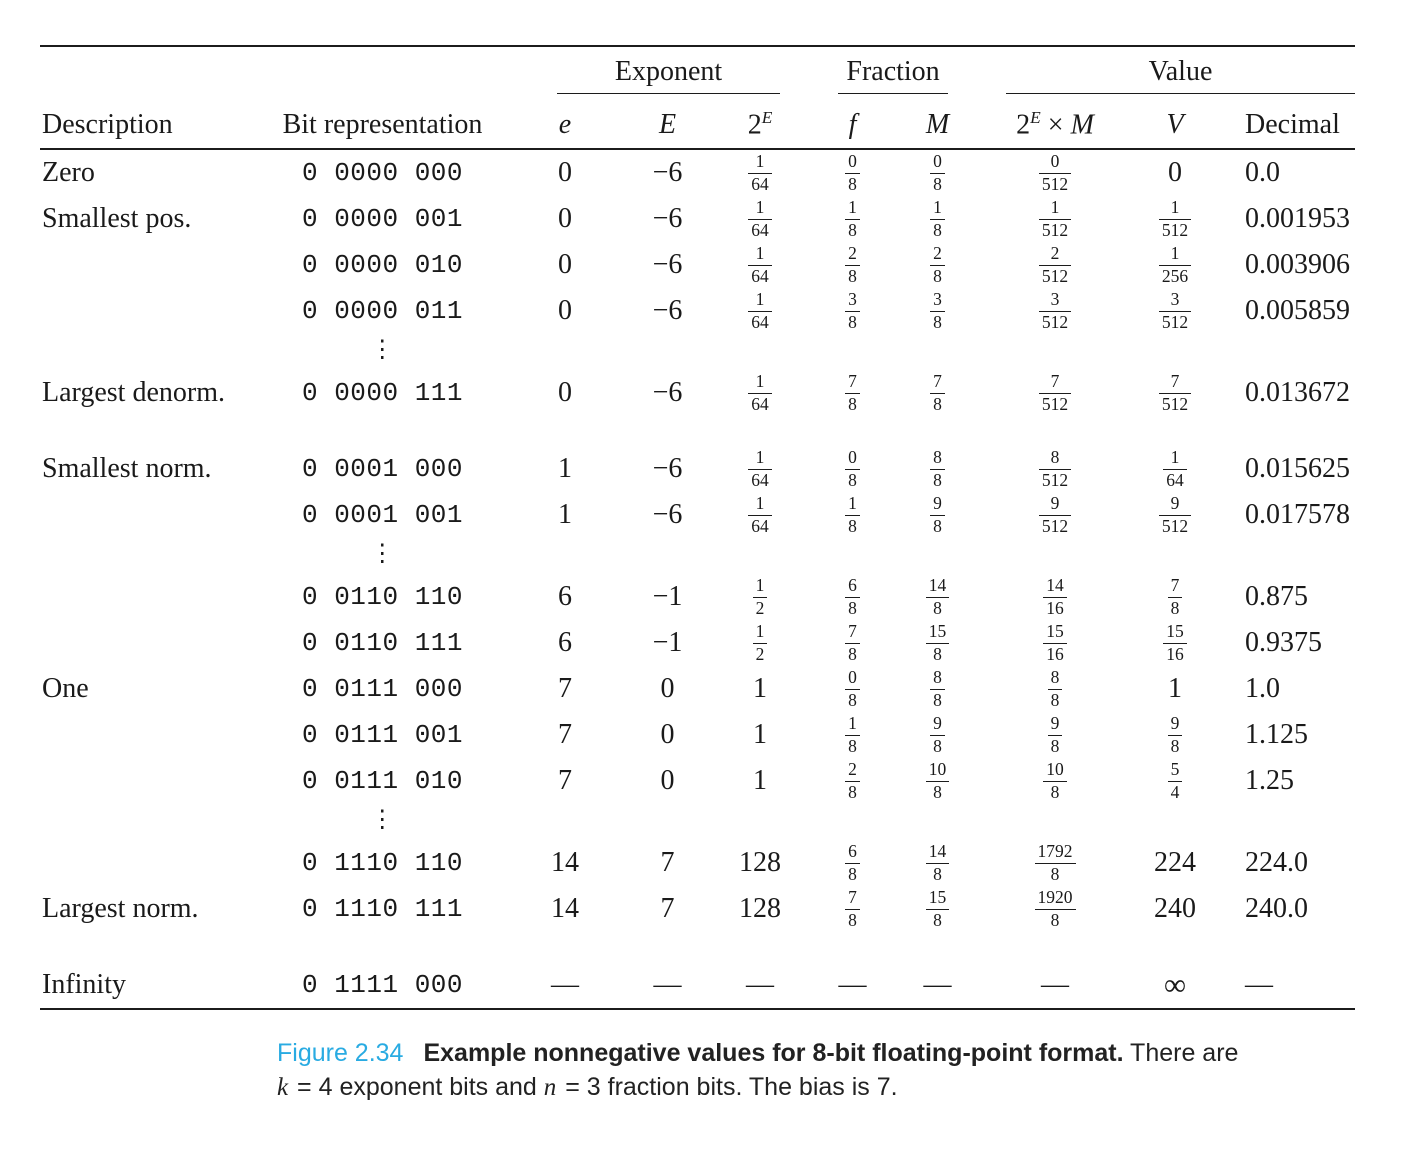 This screenshot has height=1171, width=1402. I want to click on table-row: 0 0000 010 0 −6 1 64 2 8 2 8 2 512 1 256 0.003906, so click(697, 265).